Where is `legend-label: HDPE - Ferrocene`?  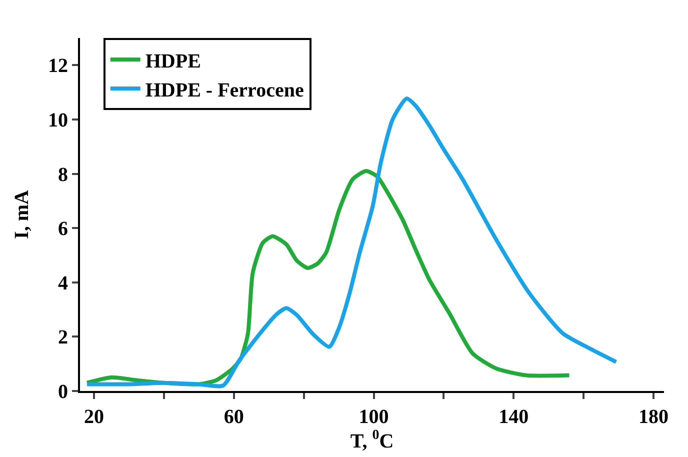
legend-label: HDPE - Ferrocene is located at coordinates (224, 90).